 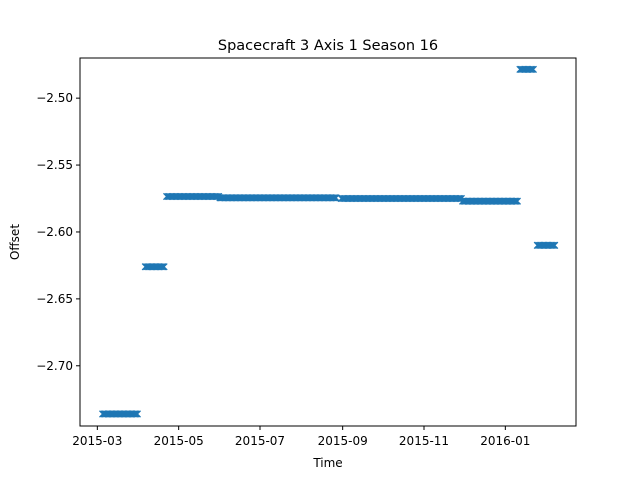 I want to click on x-tick-label: 2015-03, so click(x=97, y=441).